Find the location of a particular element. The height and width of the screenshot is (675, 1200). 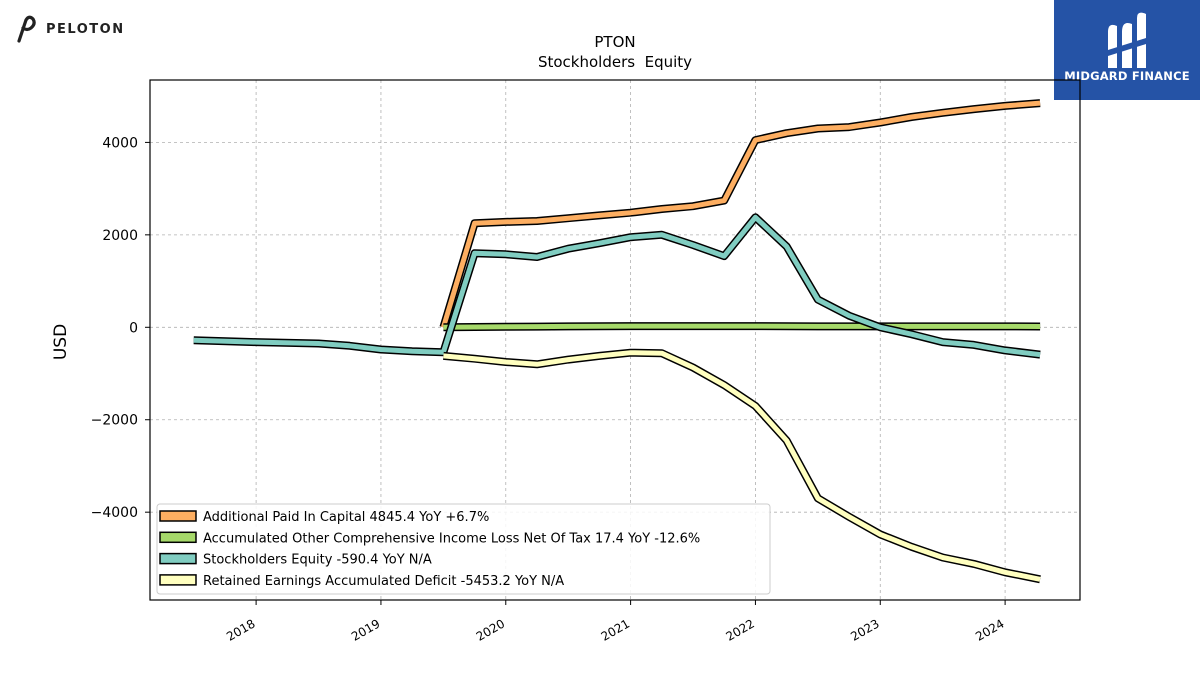

midgard-mark-icon is located at coordinates (1127, 40).